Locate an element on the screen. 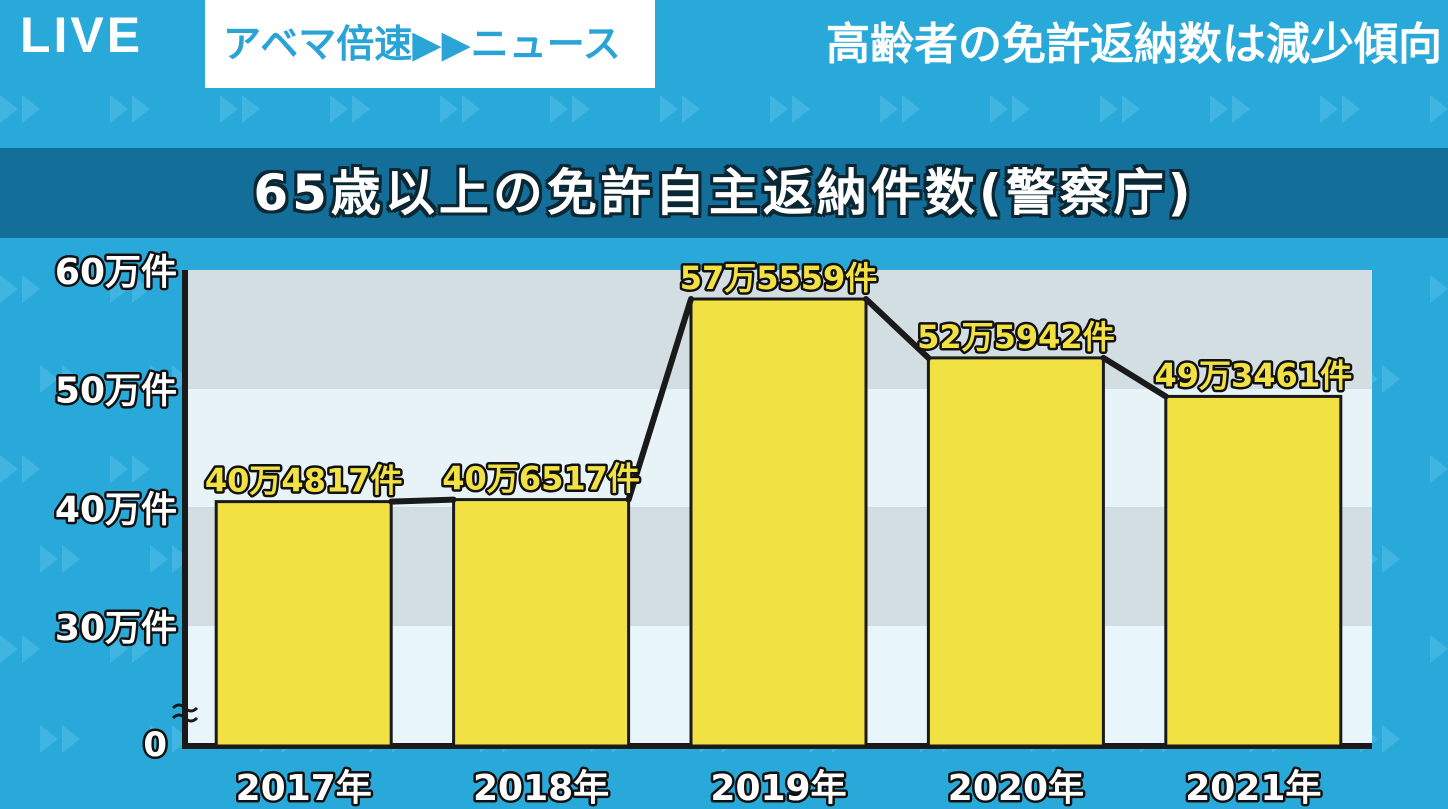  chart-title-band: 65歳以上の免許自主返納件数(警察庁) is located at coordinates (724, 193).